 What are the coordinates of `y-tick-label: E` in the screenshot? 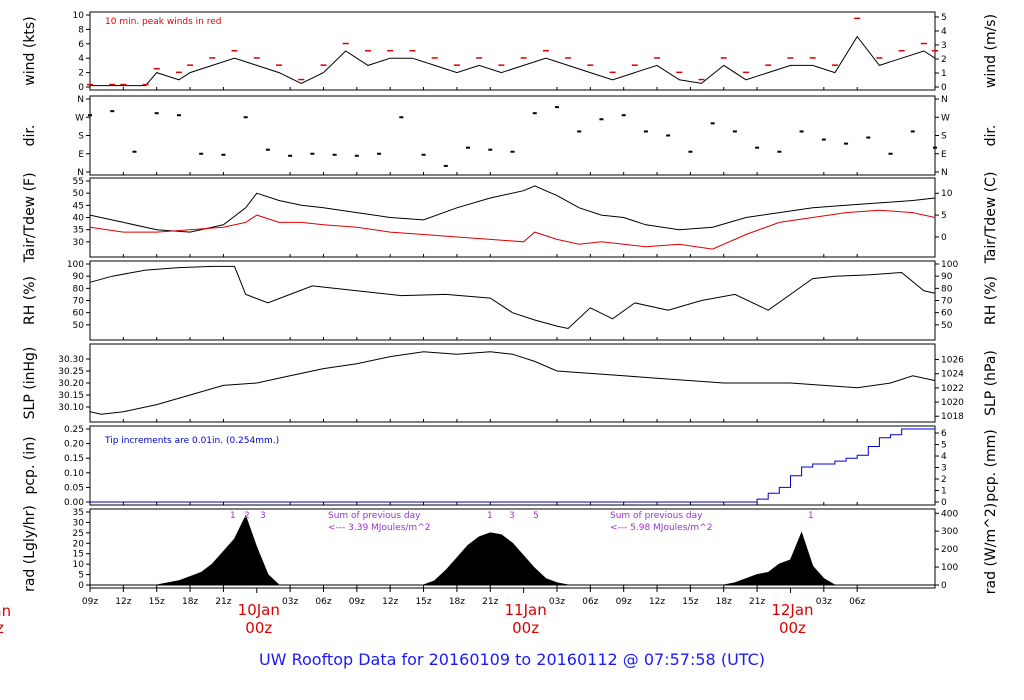 It's located at (81, 155).